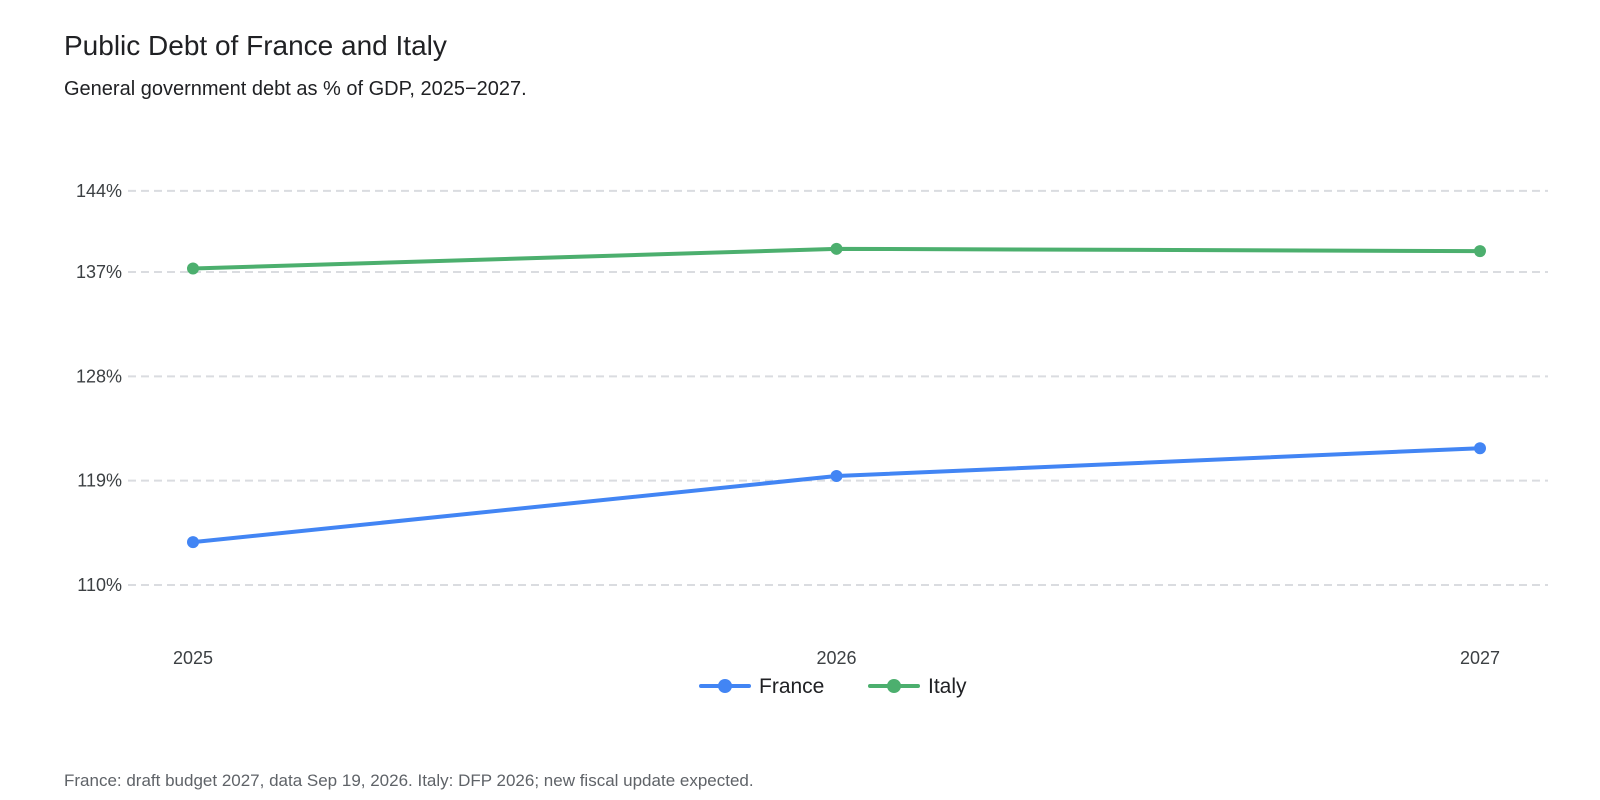  Describe the element at coordinates (917, 686) in the screenshot. I see `legend-item-italy: Italy` at that location.